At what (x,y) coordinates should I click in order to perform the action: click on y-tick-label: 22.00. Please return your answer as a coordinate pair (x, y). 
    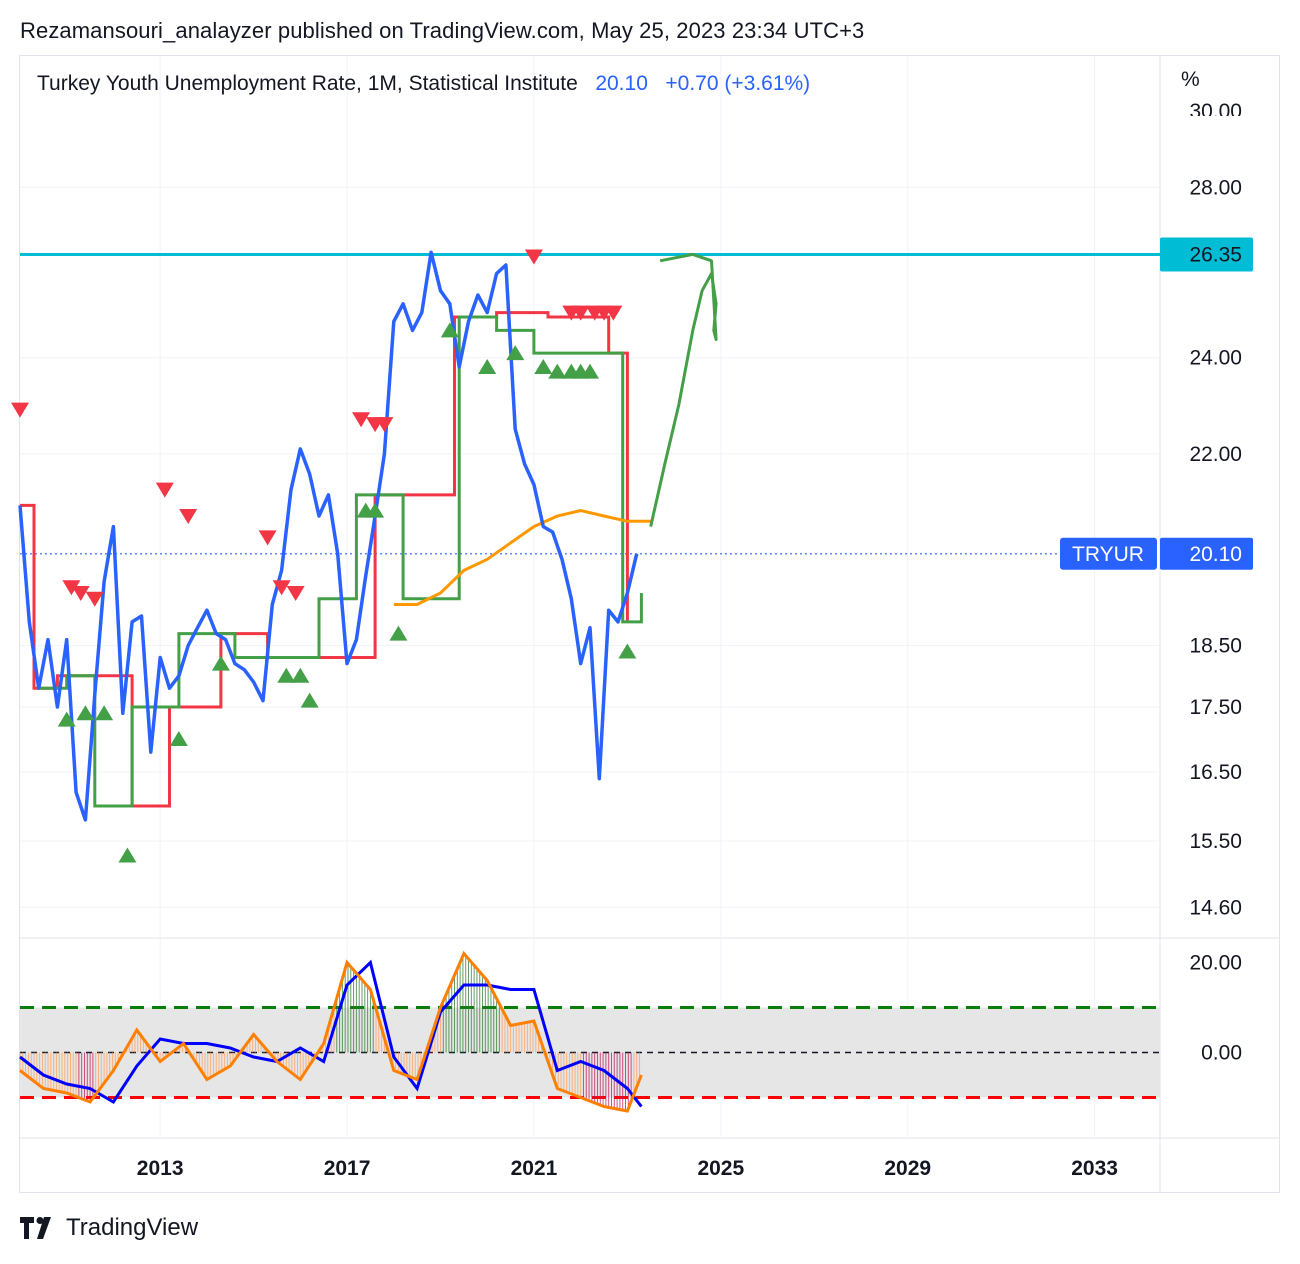
    Looking at the image, I should click on (1215, 454).